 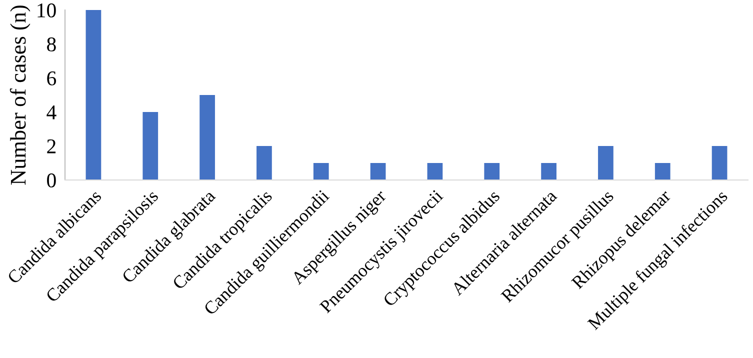 What do you see at coordinates (51, 113) in the screenshot?
I see `y-tick-label: 4` at bounding box center [51, 113].